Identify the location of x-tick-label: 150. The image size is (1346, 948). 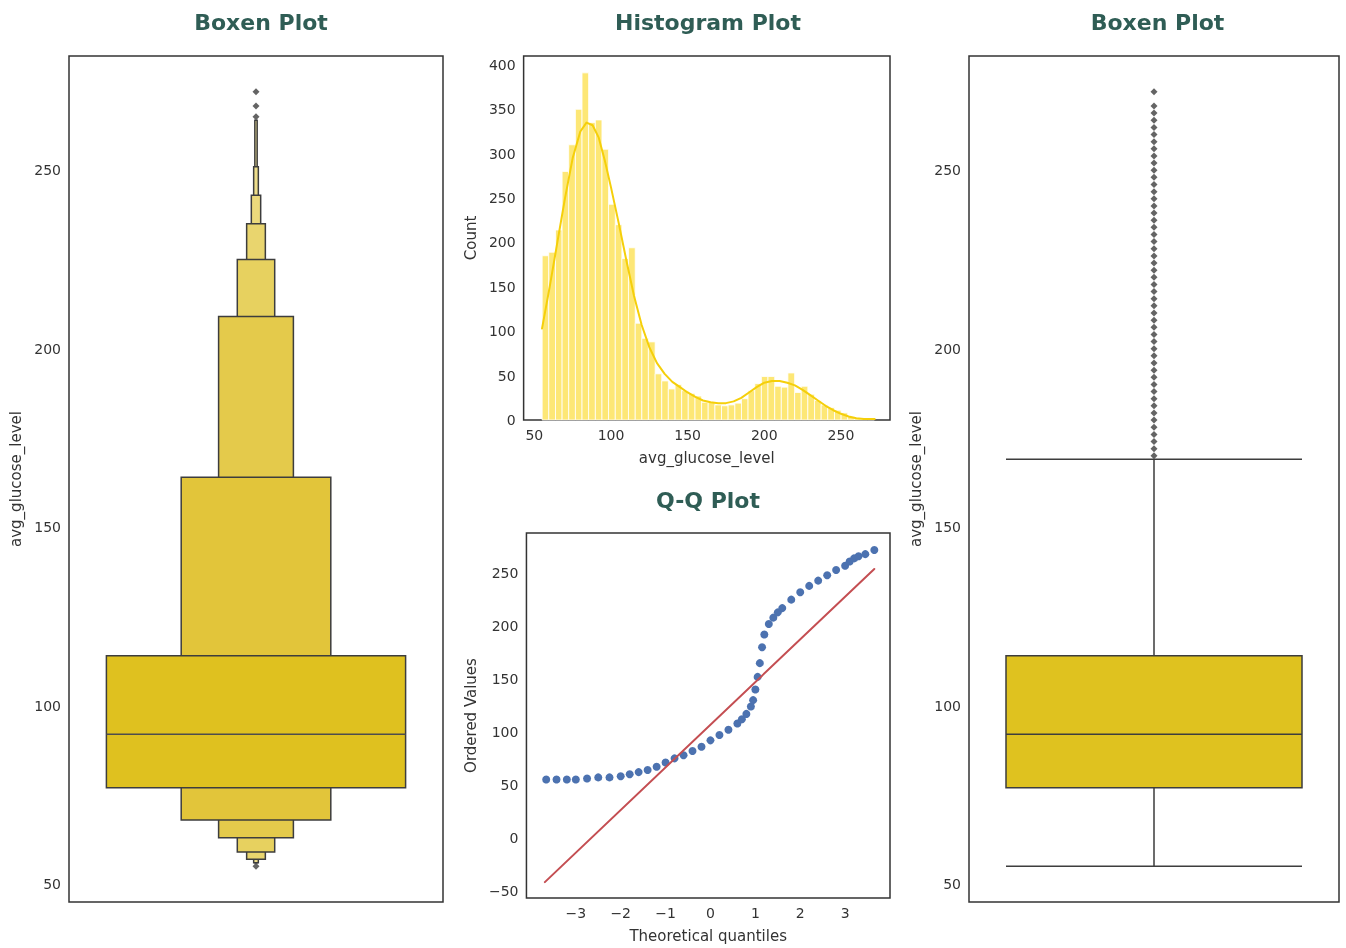
(688, 435).